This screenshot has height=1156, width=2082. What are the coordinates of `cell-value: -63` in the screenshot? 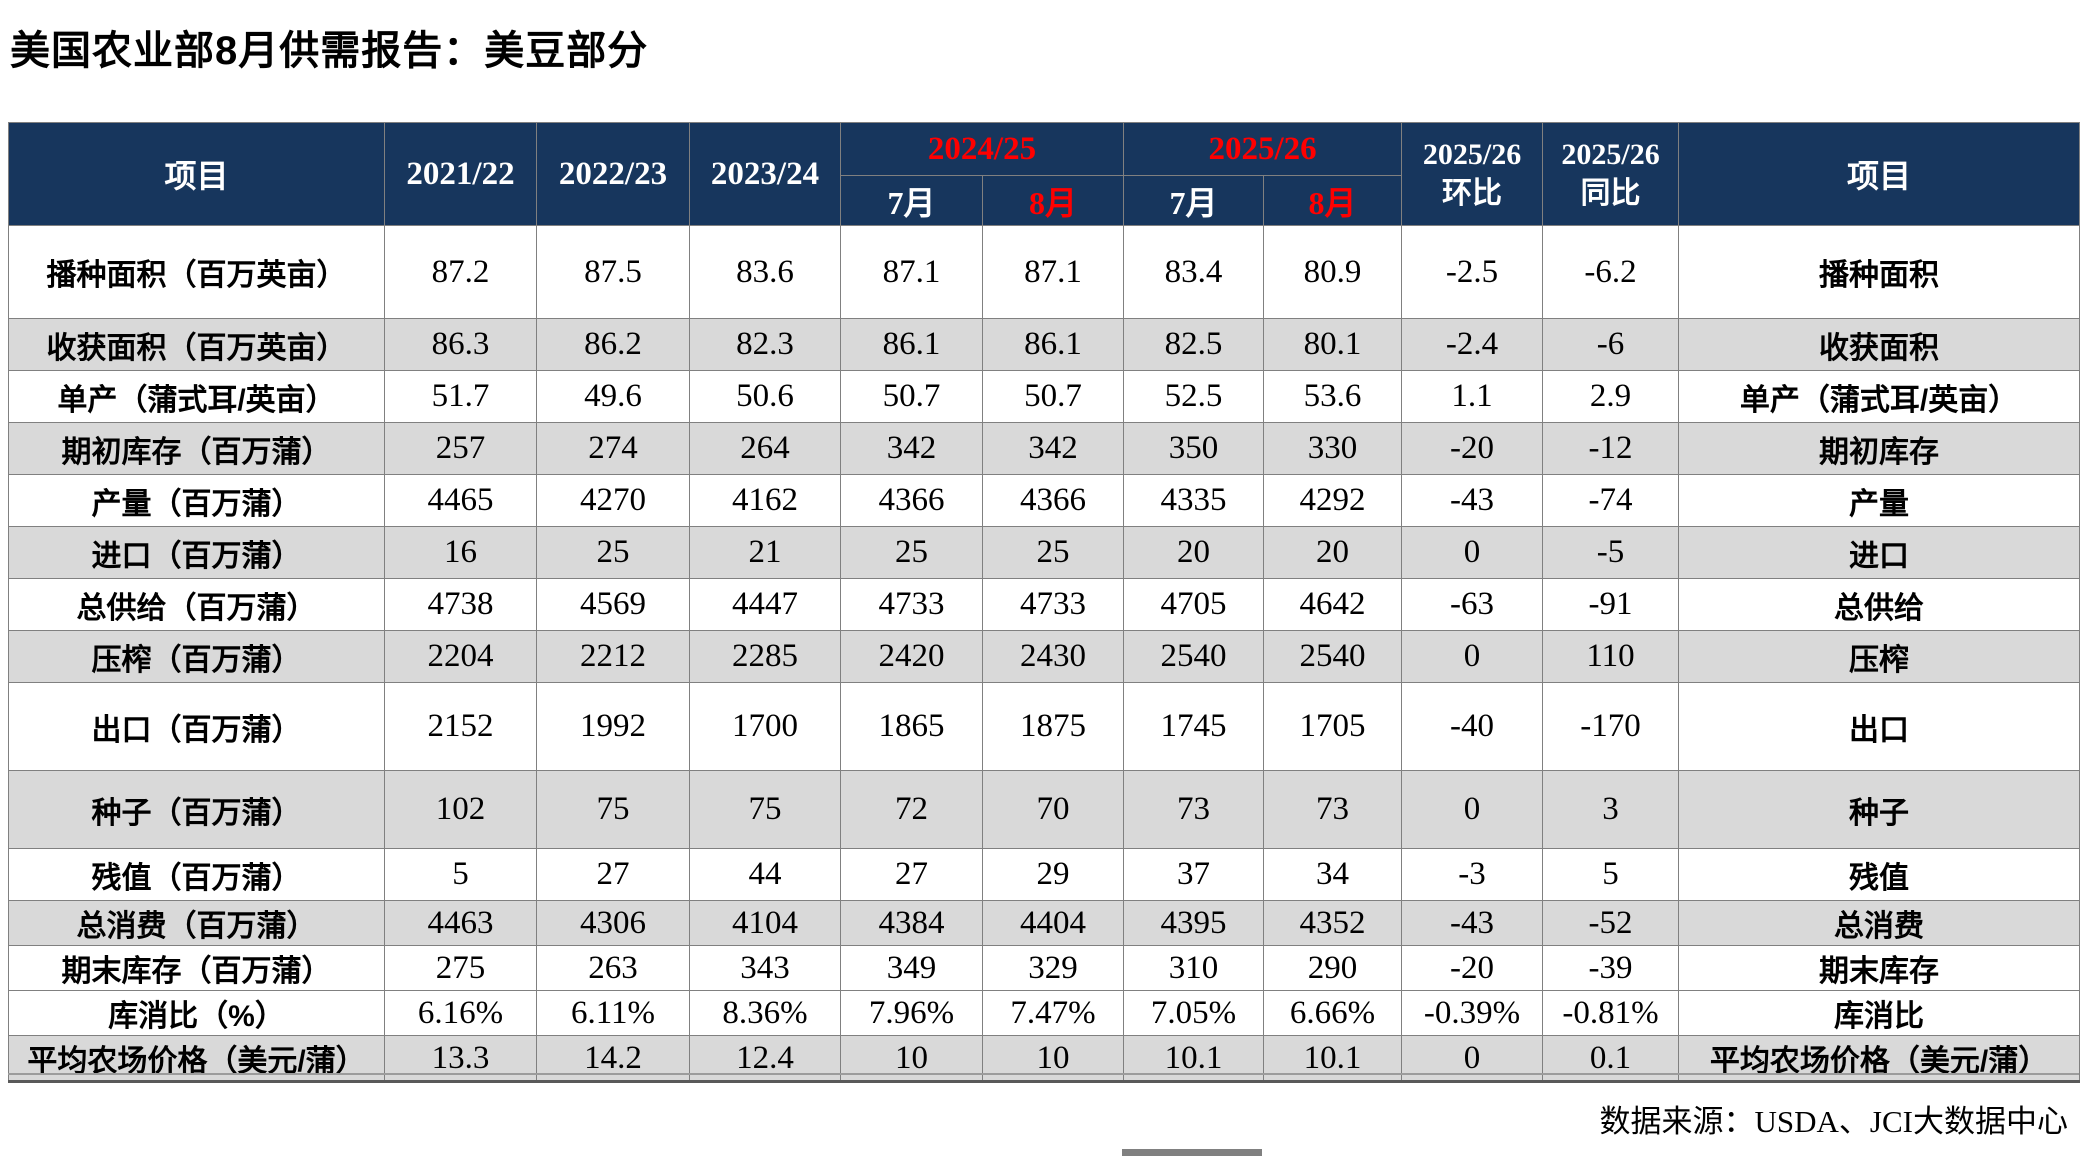 It's located at (1472, 604).